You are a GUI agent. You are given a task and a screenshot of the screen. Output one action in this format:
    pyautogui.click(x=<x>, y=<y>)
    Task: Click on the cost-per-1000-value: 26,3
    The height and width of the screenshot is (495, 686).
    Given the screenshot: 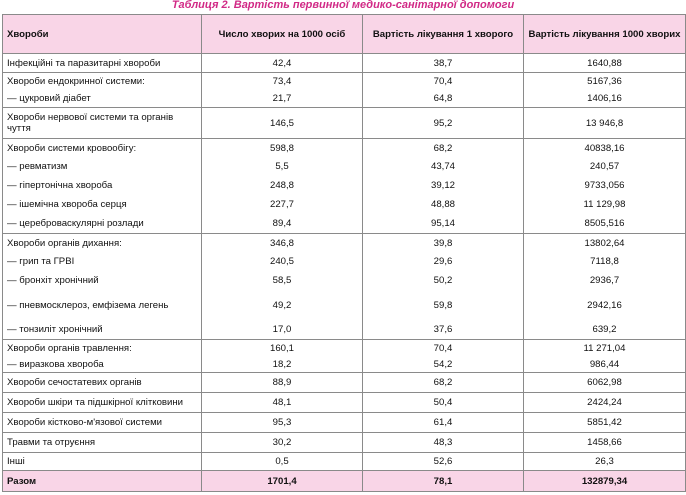 What is the action you would take?
    pyautogui.click(x=604, y=461)
    